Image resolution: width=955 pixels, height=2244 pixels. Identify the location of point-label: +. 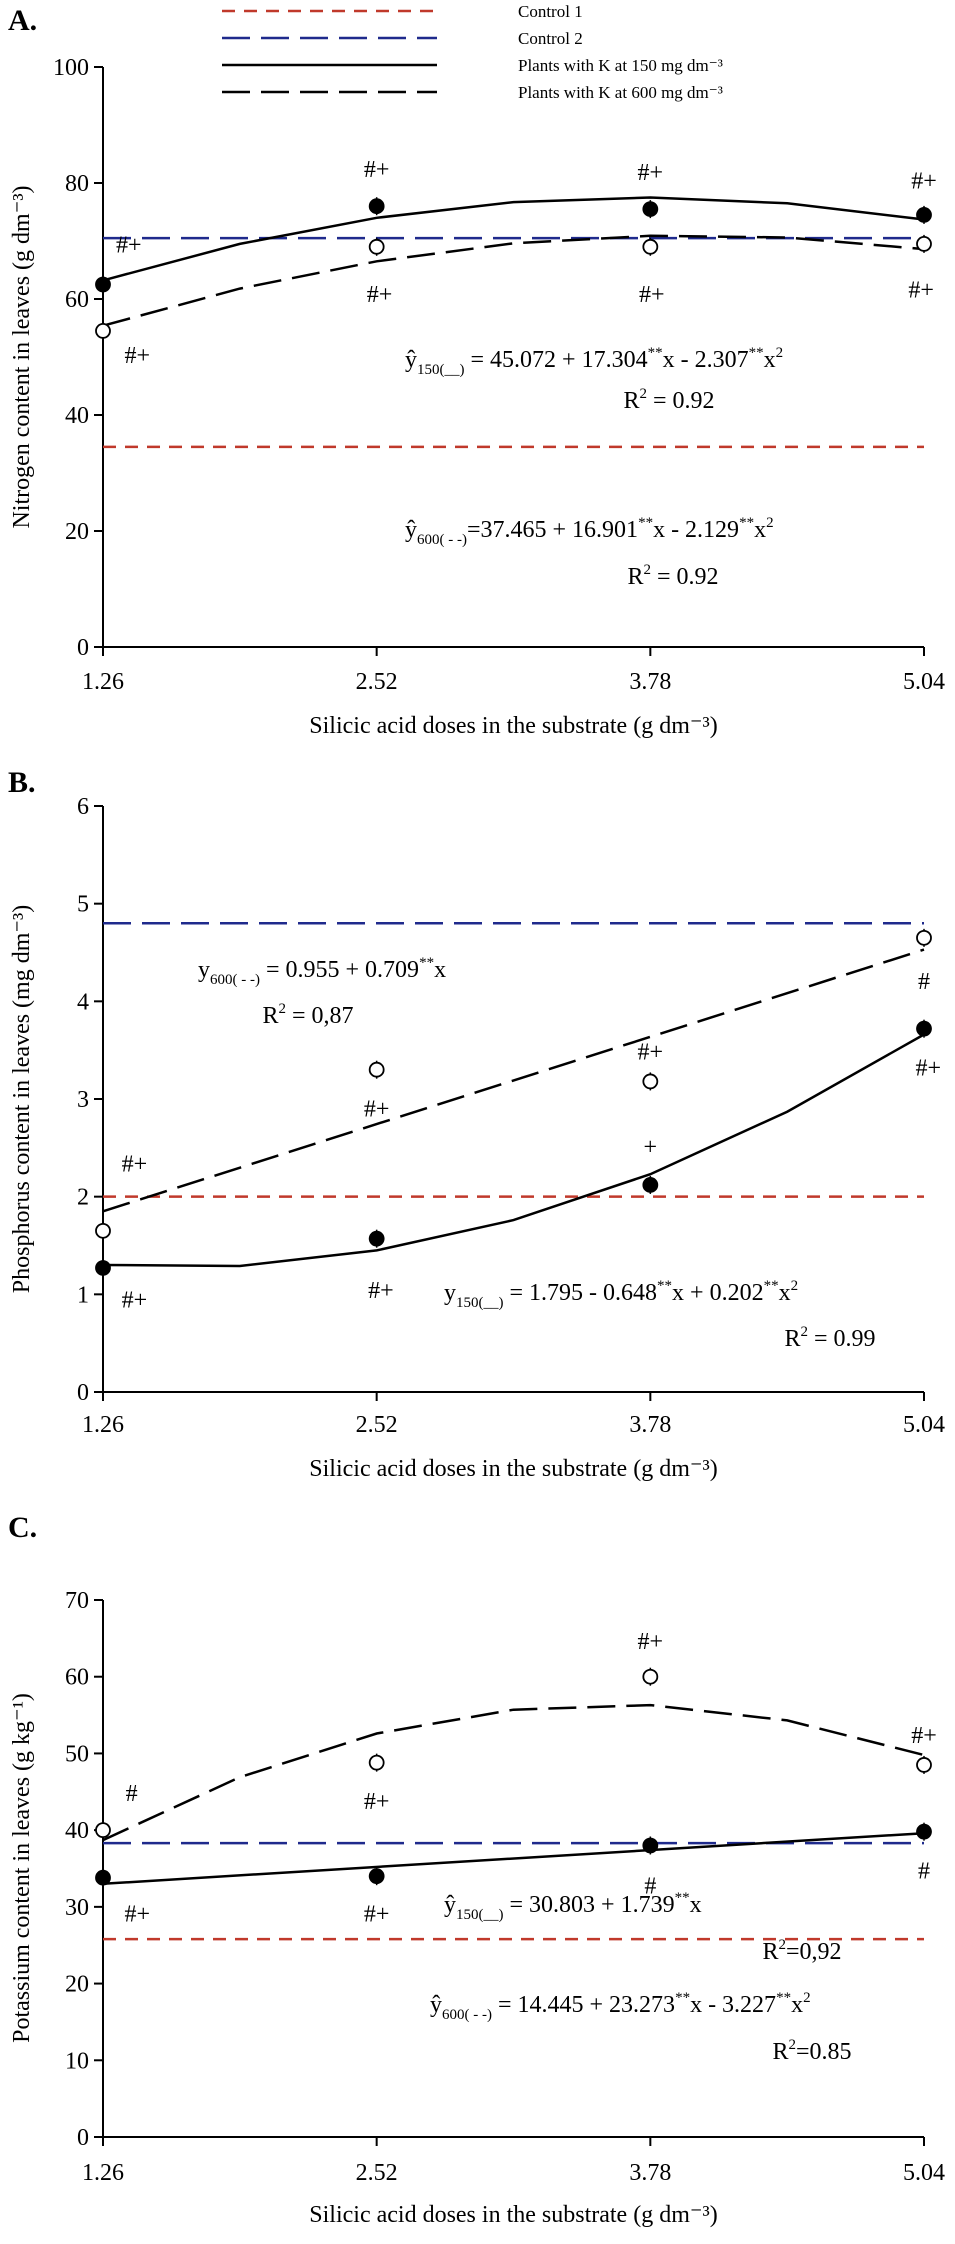
(651, 1147).